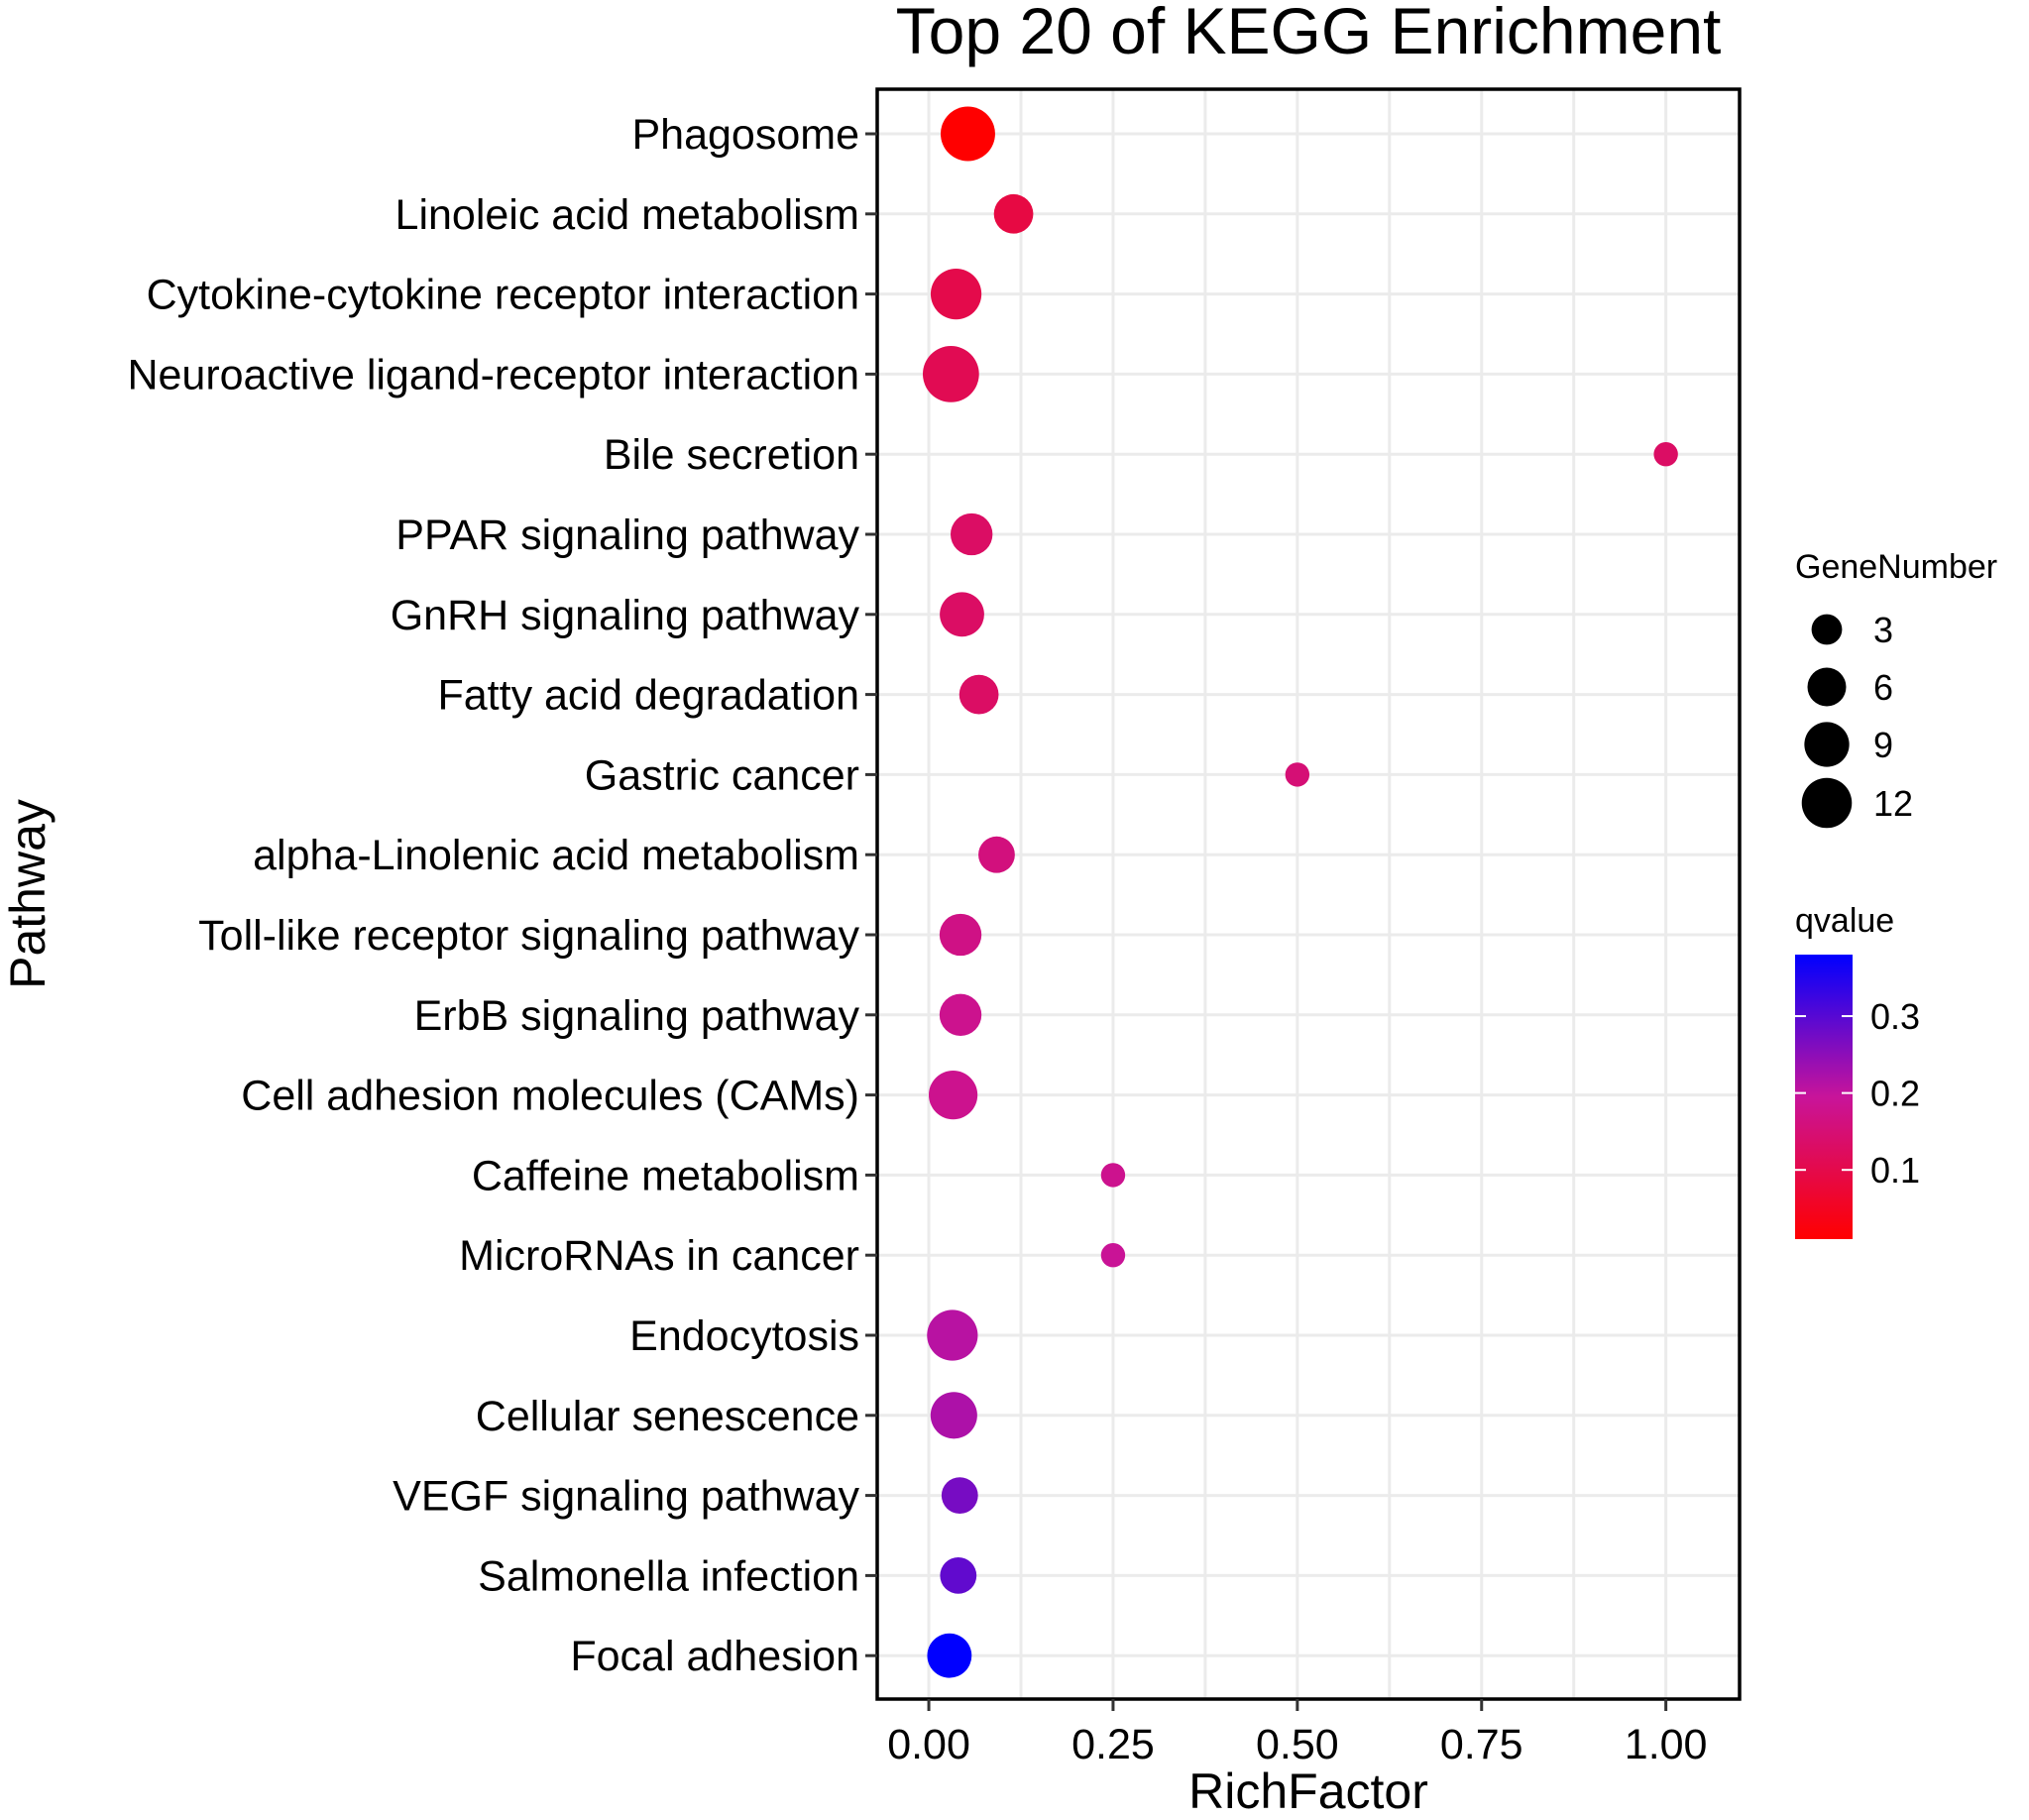 The image size is (2029, 1820). What do you see at coordinates (550, 1096) in the screenshot?
I see `y-tick-label: Cell adhesion molecules (CAMs)` at bounding box center [550, 1096].